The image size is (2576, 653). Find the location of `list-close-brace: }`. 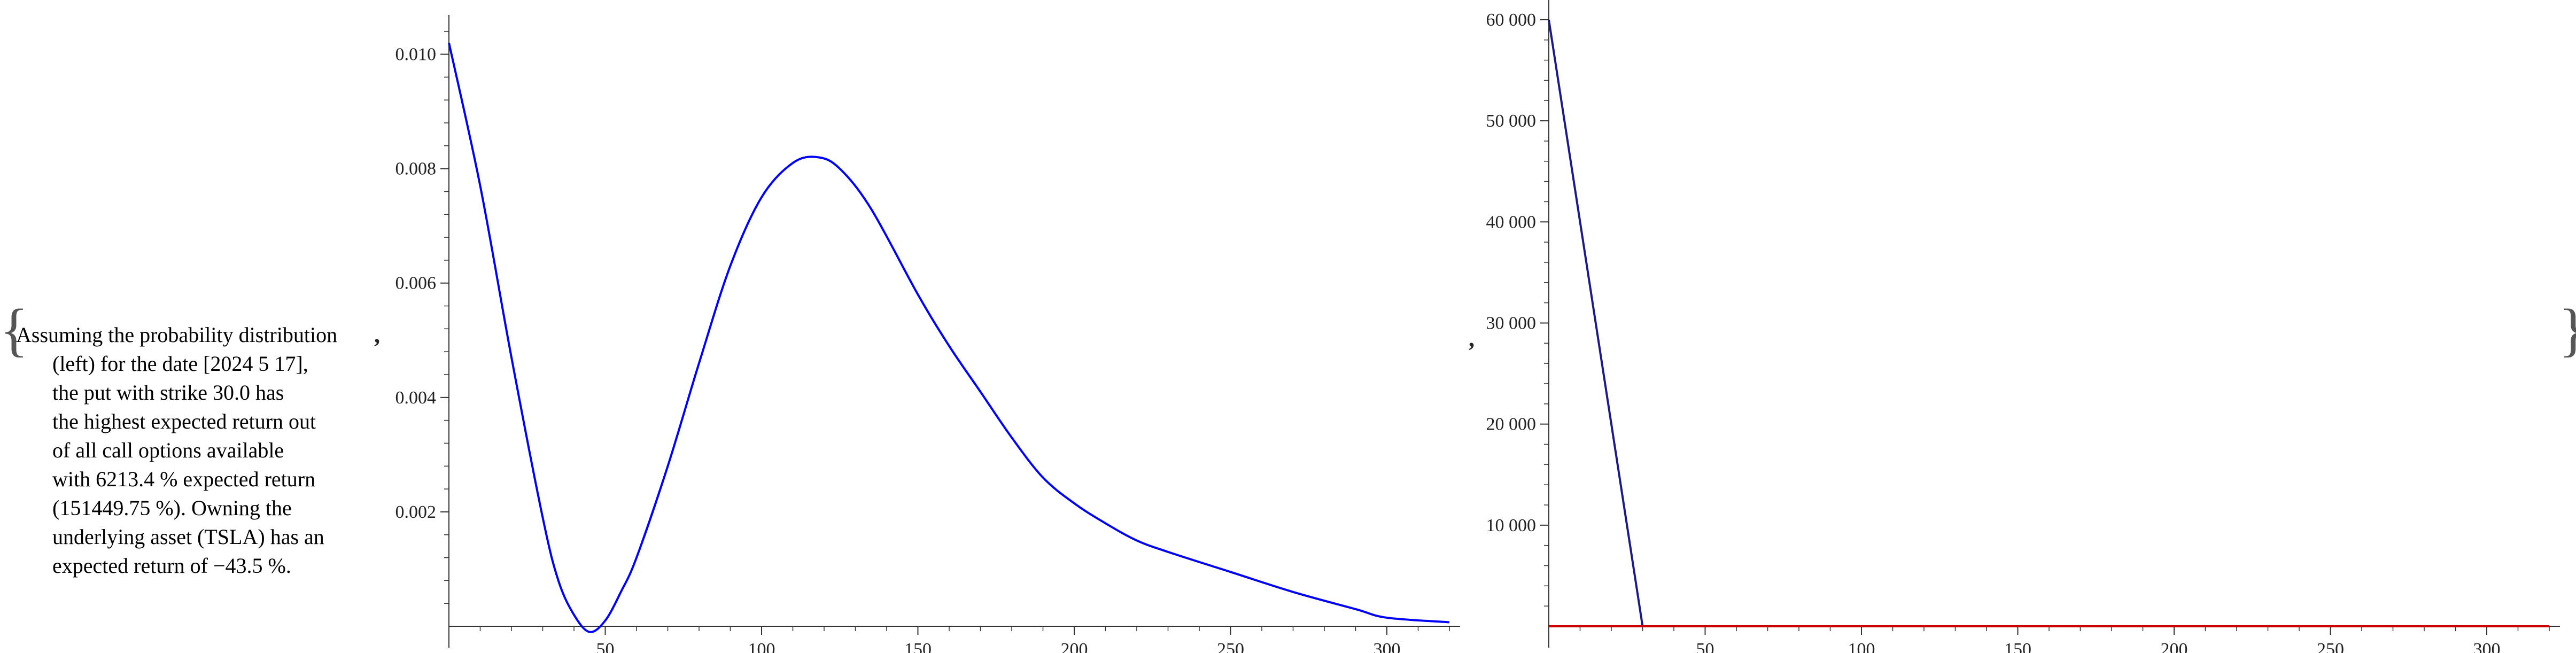

list-close-brace: } is located at coordinates (2567, 329).